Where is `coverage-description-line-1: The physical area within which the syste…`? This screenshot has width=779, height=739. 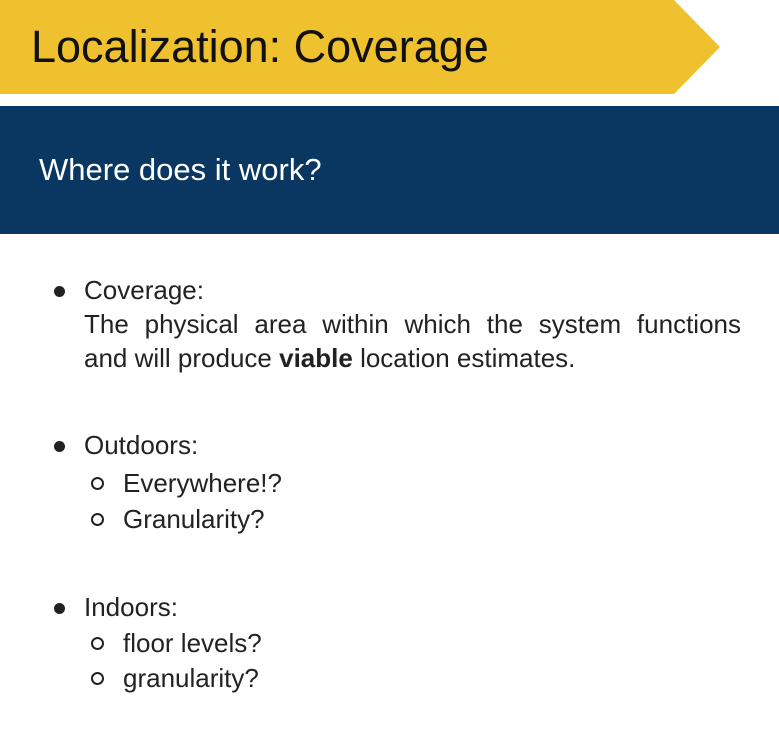 coverage-description-line-1: The physical area within which the syste… is located at coordinates (412, 324).